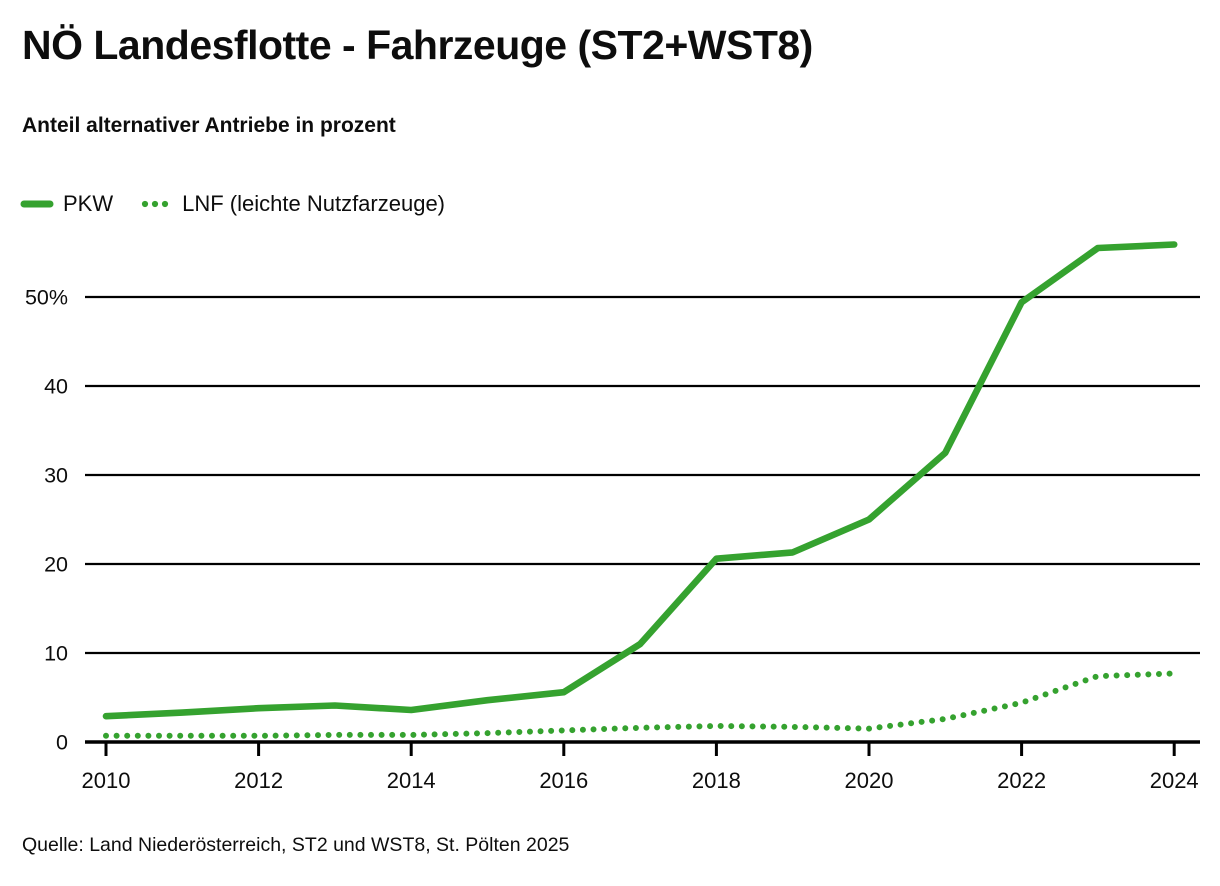  Describe the element at coordinates (869, 780) in the screenshot. I see `x-tick-label: 2020` at that location.